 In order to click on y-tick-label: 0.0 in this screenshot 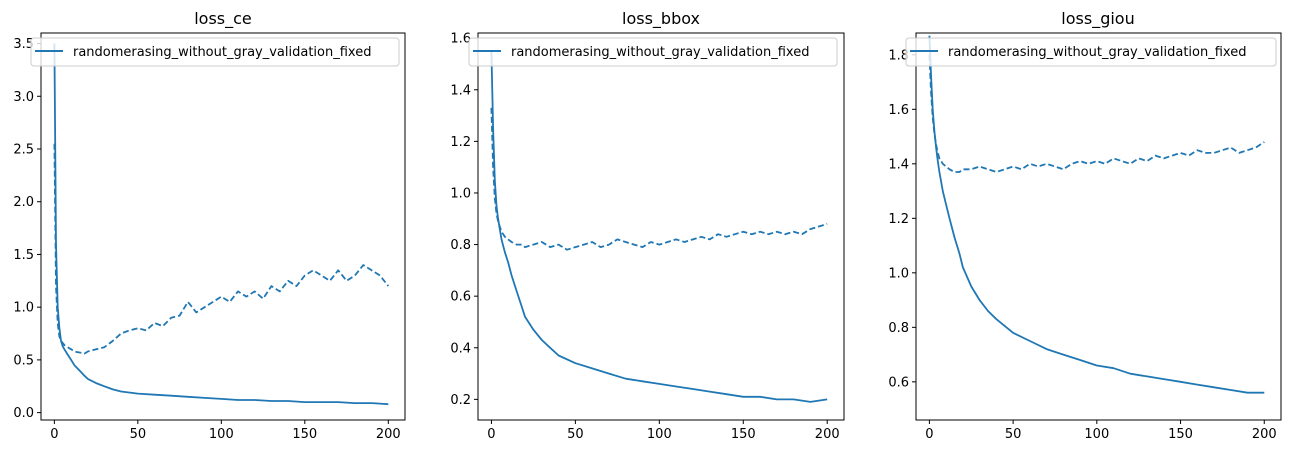, I will do `click(23, 413)`.